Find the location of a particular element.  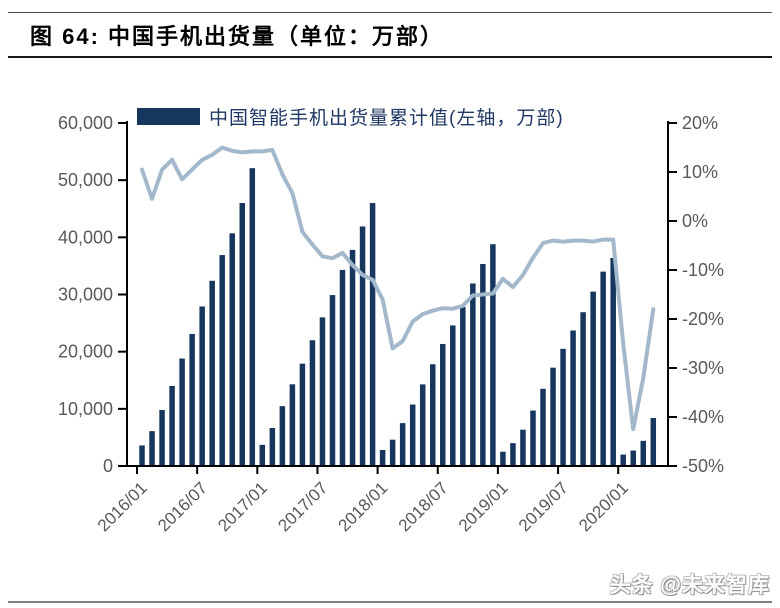

bar-2017/09 is located at coordinates (342, 367).